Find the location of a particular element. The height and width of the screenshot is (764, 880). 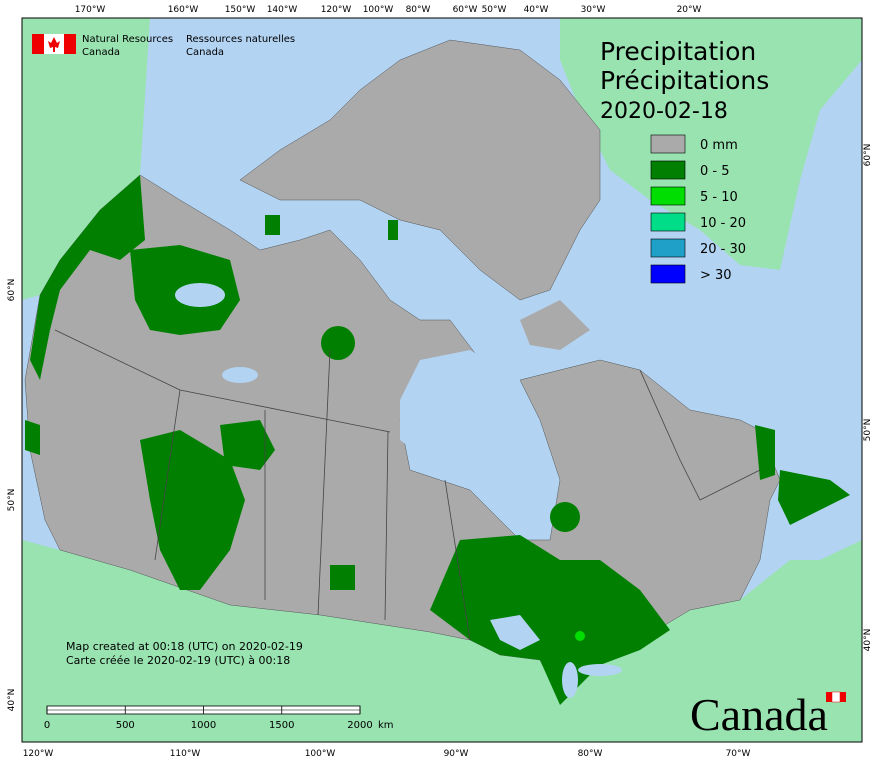

lon-label-top: 150°W is located at coordinates (240, 10).